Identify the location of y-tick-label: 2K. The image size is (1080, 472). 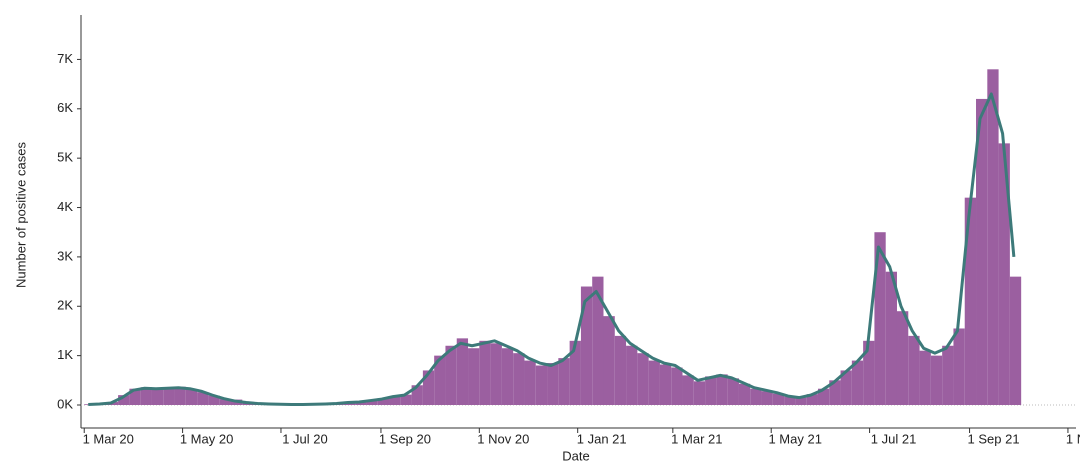
(65, 305).